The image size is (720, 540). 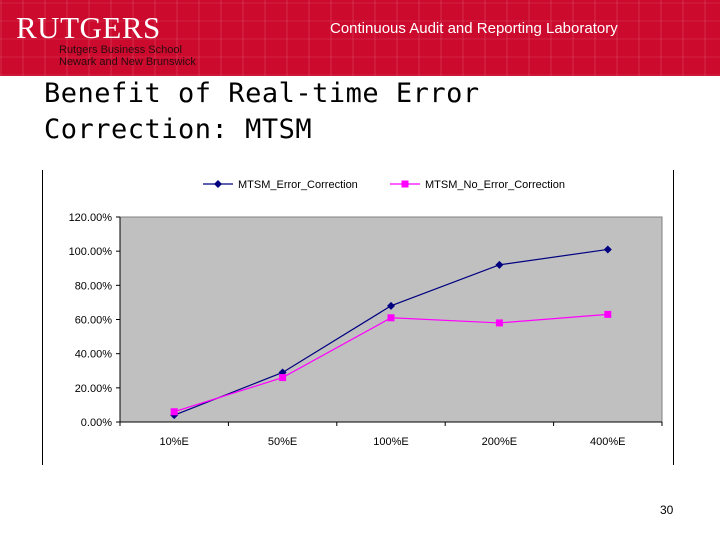 I want to click on x-tick-label: 200%E, so click(x=499, y=442).